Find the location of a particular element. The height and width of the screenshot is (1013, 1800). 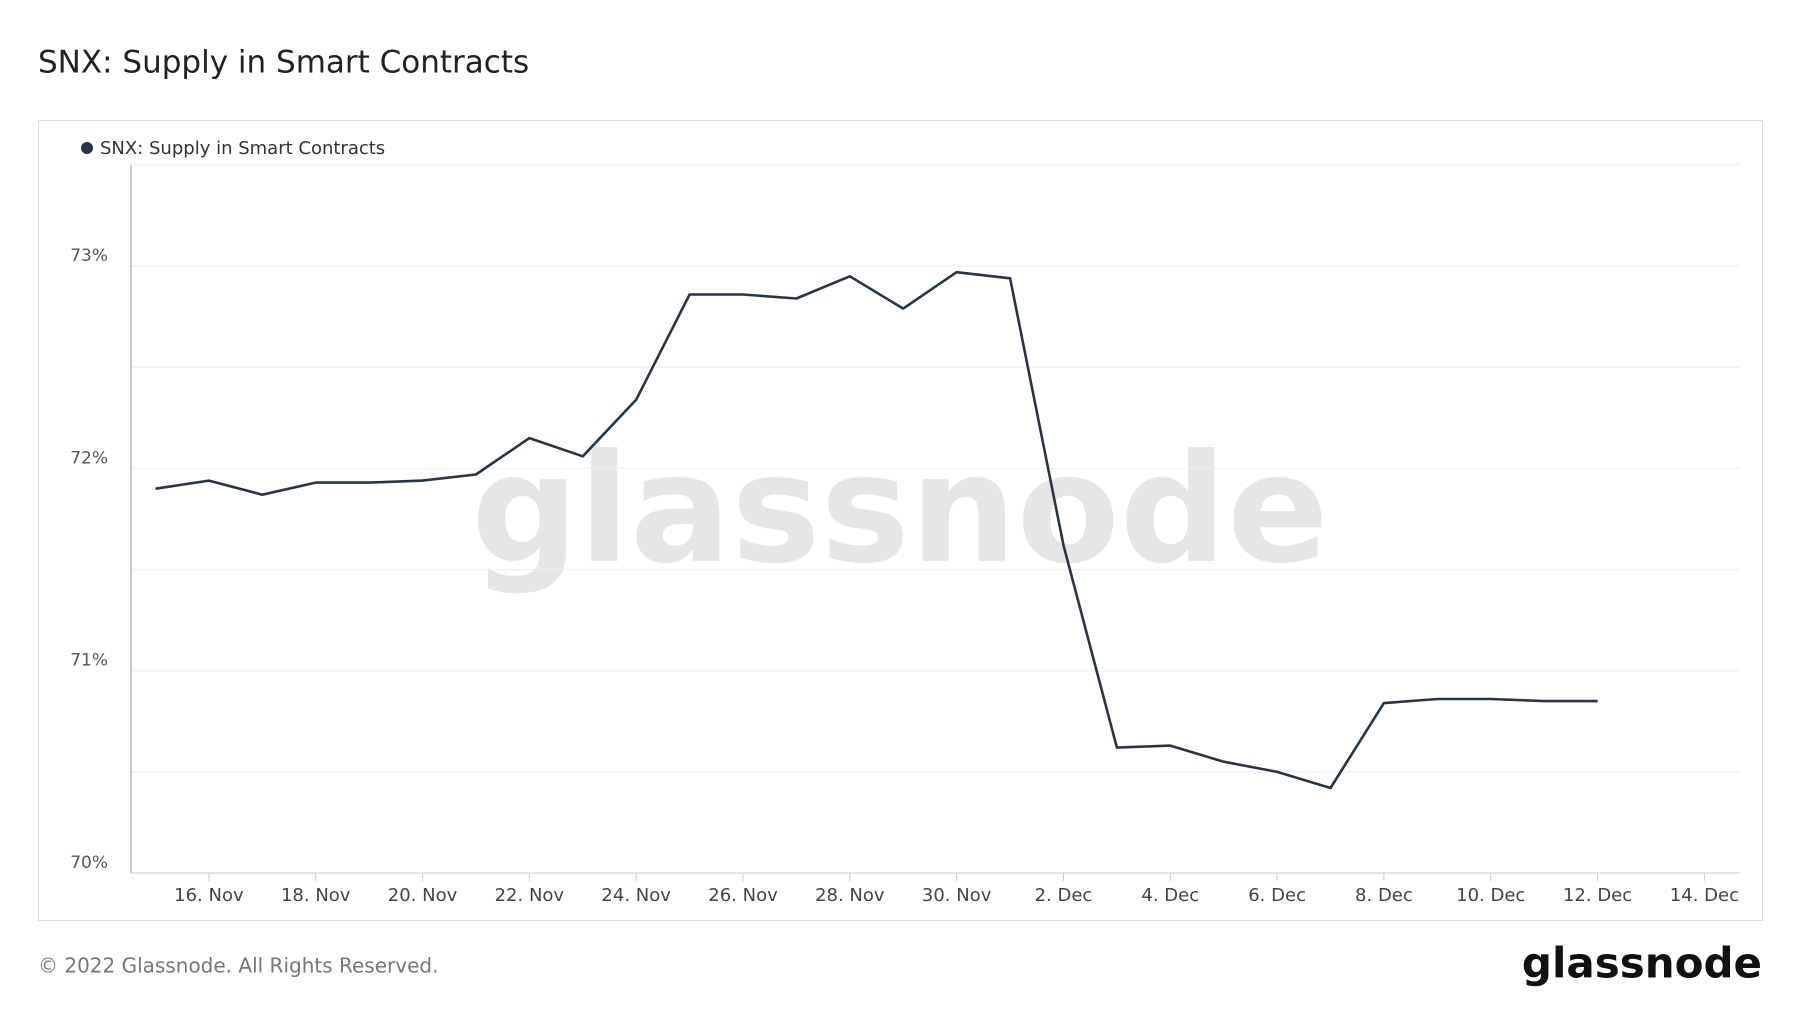

chart-title: SNX: Supply in Smart Contracts is located at coordinates (283, 63).